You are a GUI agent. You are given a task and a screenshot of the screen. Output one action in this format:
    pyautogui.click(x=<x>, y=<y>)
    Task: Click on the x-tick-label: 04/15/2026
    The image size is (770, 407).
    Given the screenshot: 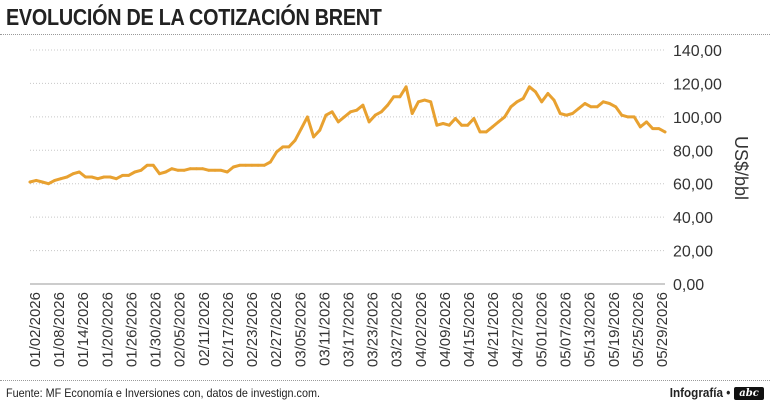 What is the action you would take?
    pyautogui.click(x=469, y=329)
    